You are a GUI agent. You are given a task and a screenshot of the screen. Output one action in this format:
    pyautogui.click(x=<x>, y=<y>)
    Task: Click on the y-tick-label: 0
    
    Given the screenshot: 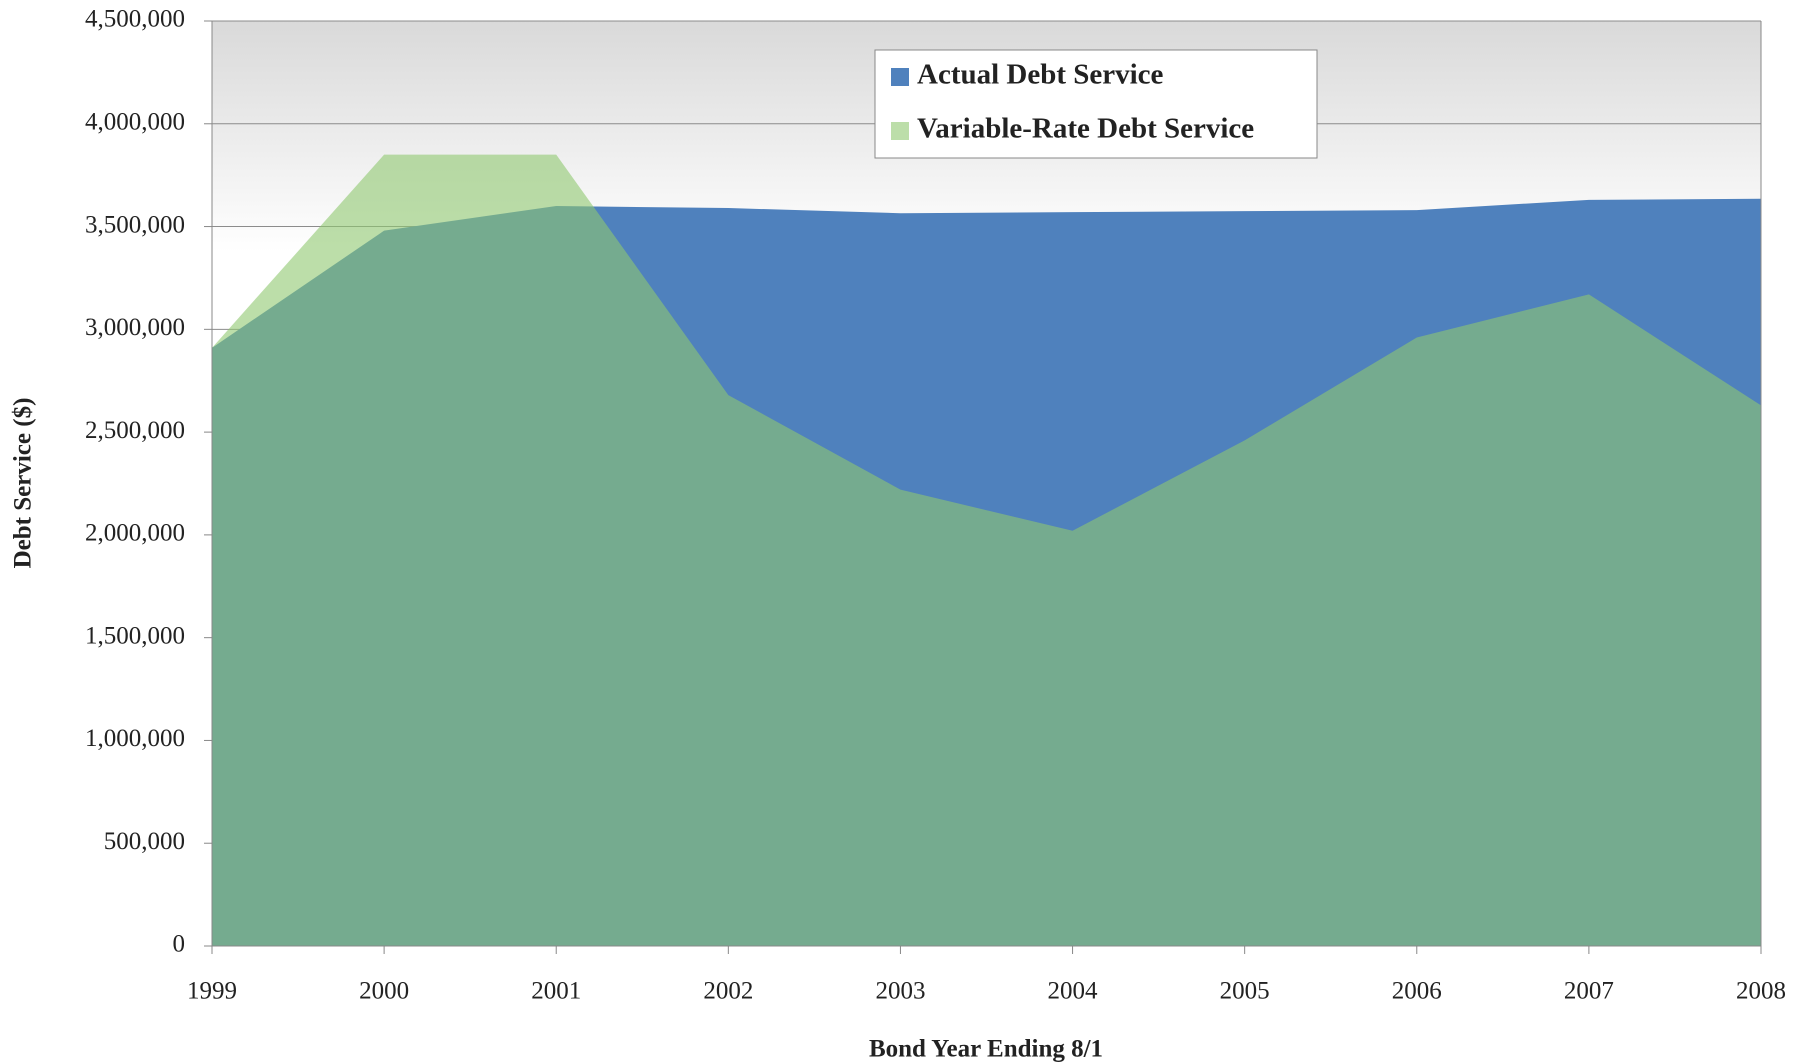 What is the action you would take?
    pyautogui.click(x=179, y=944)
    